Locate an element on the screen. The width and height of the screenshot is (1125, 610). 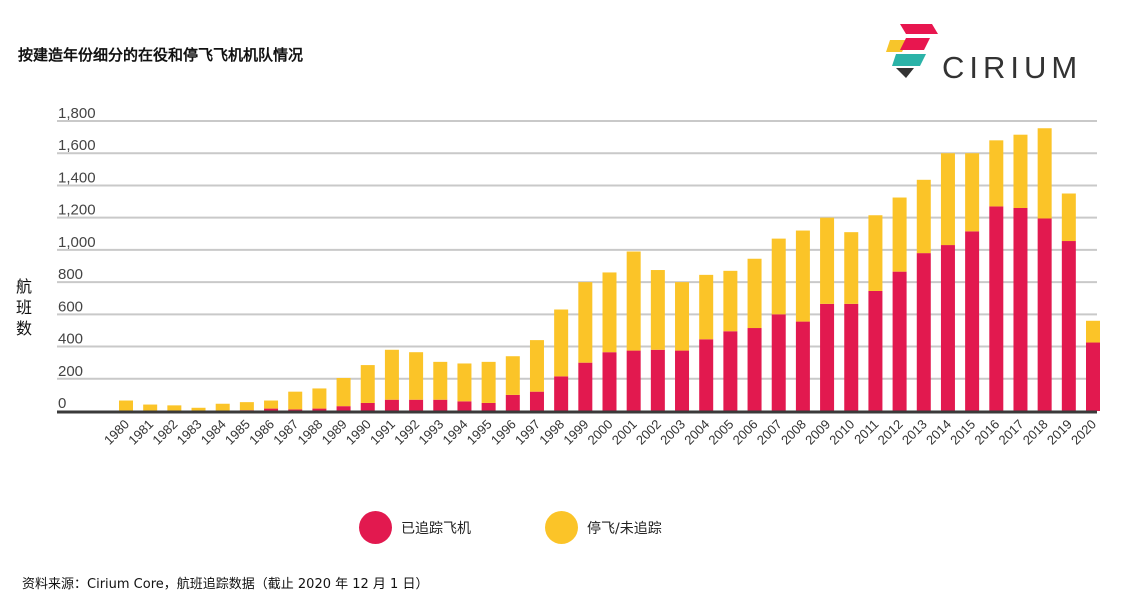
x-tick-label: 1981 is located at coordinates (140, 432).